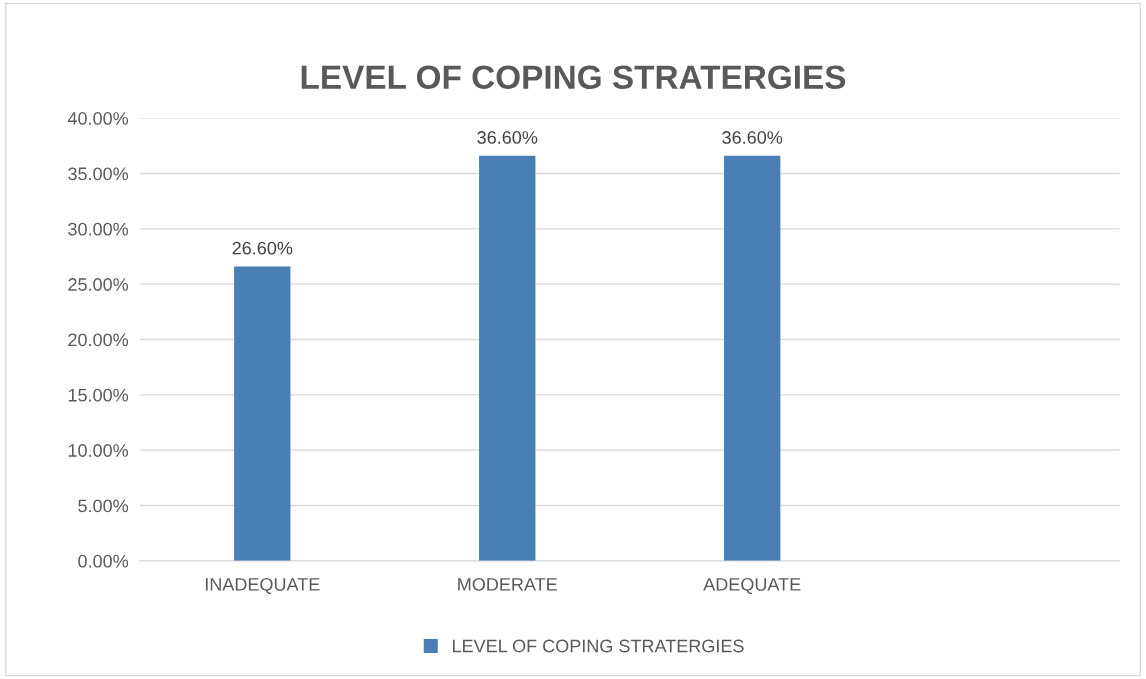 Image resolution: width=1146 pixels, height=679 pixels. What do you see at coordinates (752, 586) in the screenshot?
I see `x-tick-label: ADEQUATE` at bounding box center [752, 586].